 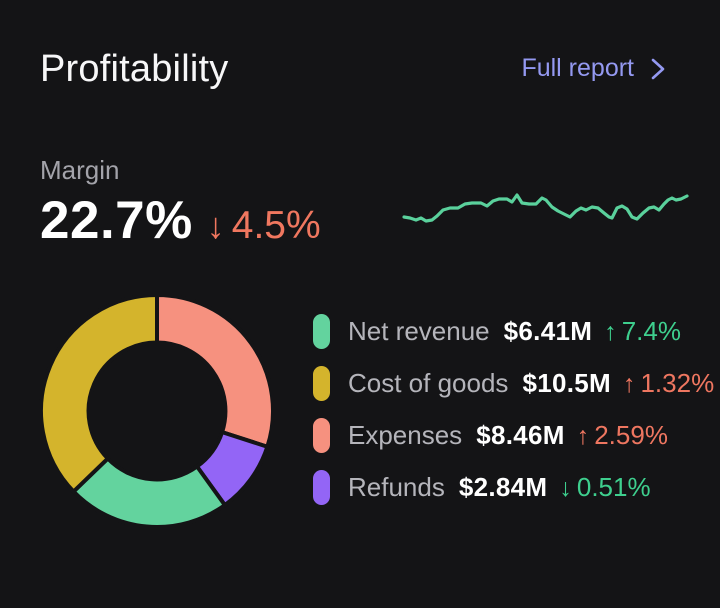 What do you see at coordinates (520, 435) in the screenshot?
I see `legend-value: $8.46M` at bounding box center [520, 435].